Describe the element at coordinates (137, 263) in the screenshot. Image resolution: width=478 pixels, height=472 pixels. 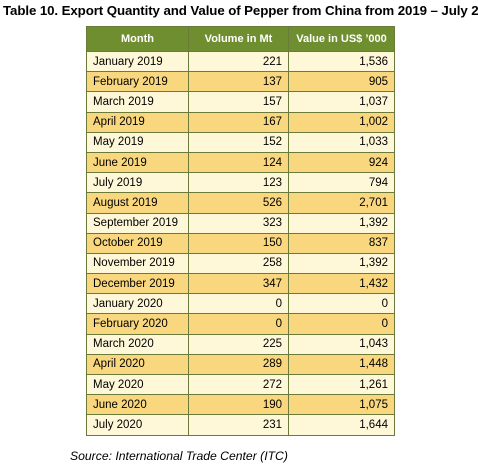
I see `month-cell: November 2019` at that location.